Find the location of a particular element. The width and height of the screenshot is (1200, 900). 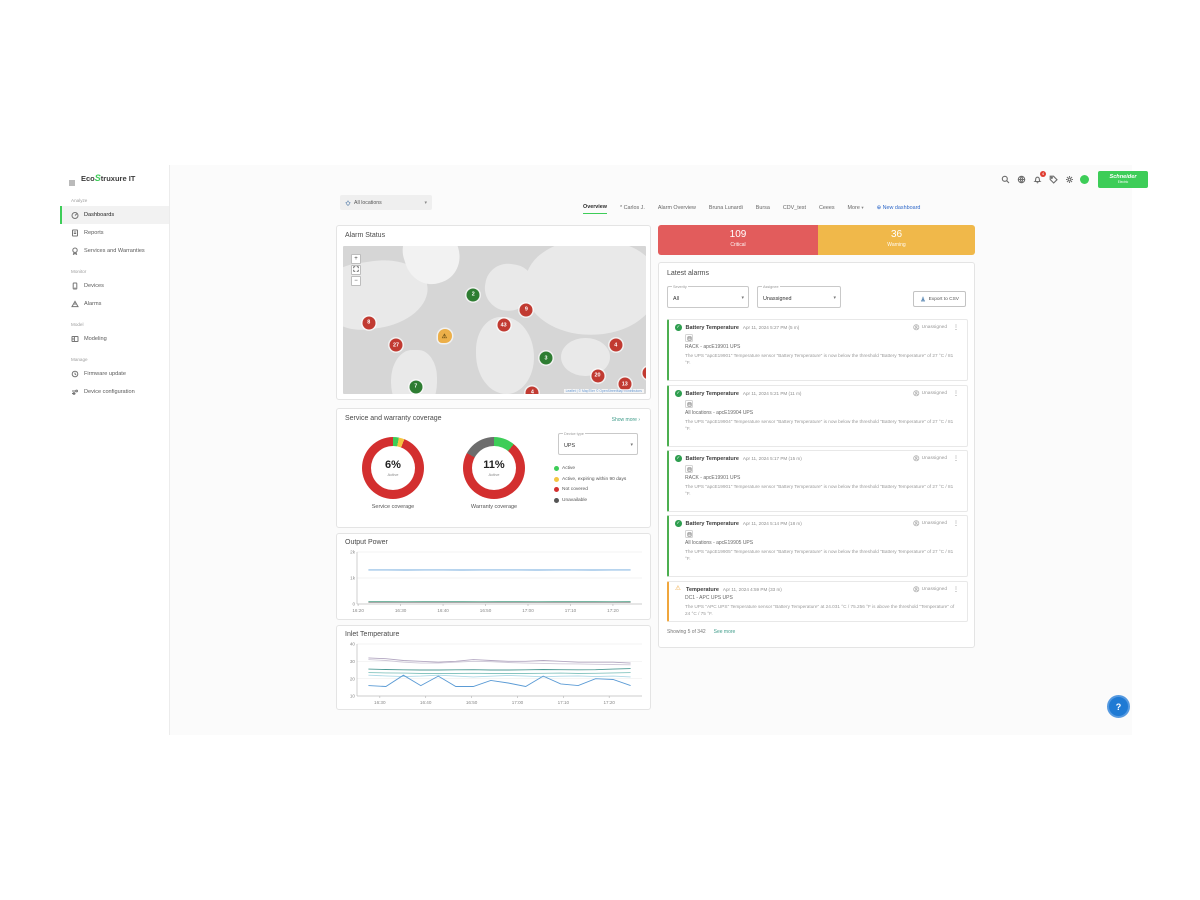

notification-badge: 4 is located at coordinates (1043, 173).